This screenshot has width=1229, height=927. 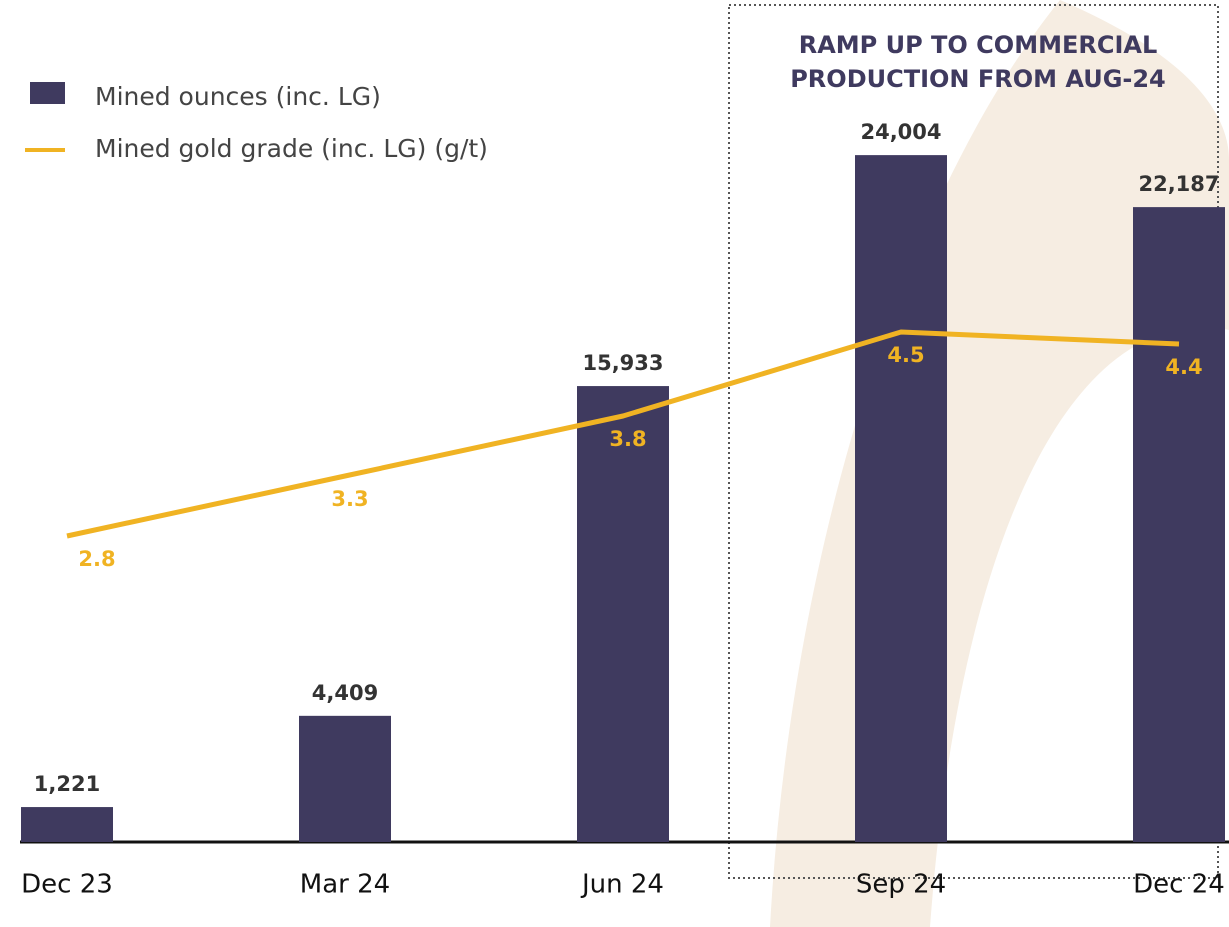 I want to click on data-label: 3.8, so click(x=627, y=439).